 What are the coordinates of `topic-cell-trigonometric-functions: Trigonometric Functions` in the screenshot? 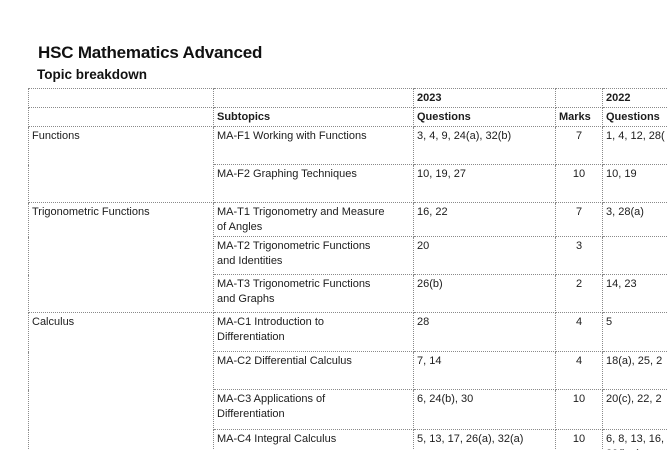 It's located at (121, 257).